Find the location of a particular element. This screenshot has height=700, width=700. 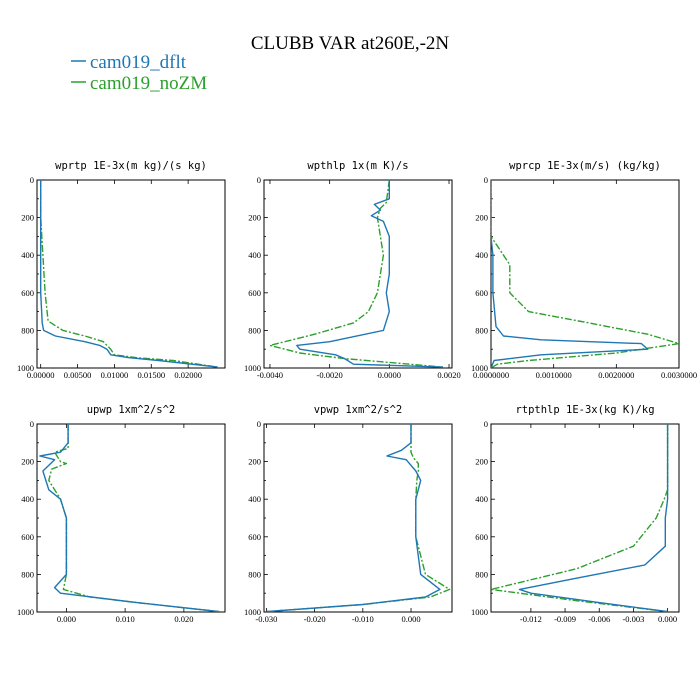

plot-frame-rtpthlp is located at coordinates (585, 518).